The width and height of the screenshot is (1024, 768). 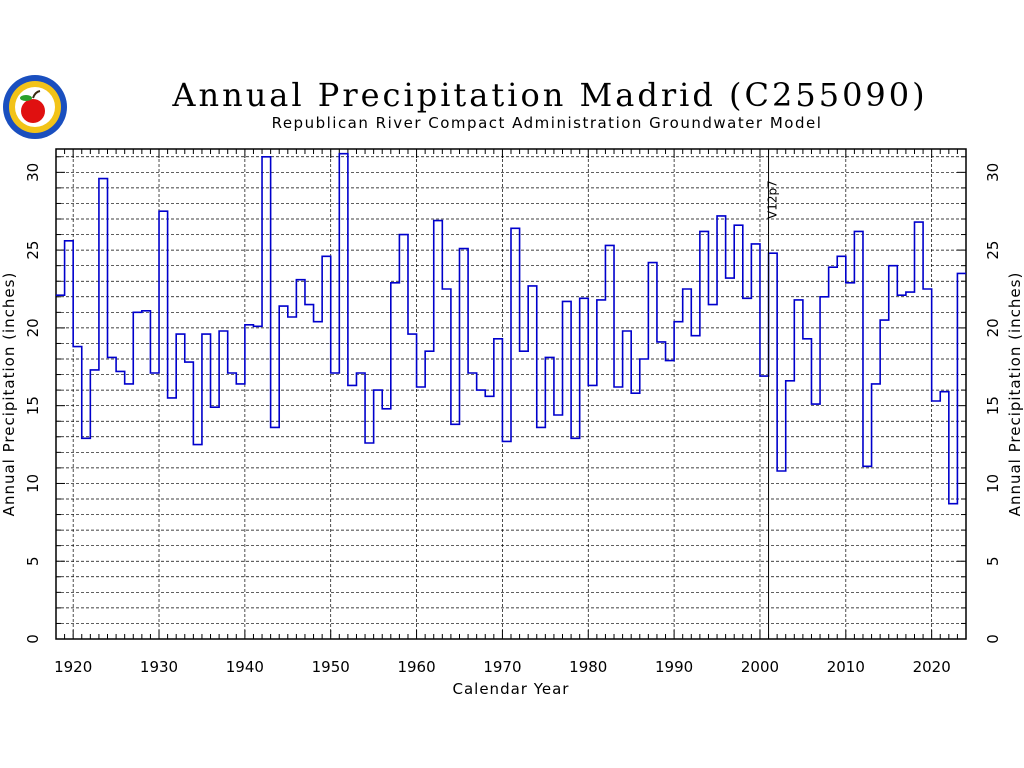 What do you see at coordinates (932, 667) in the screenshot?
I see `x-tick-label: 2020` at bounding box center [932, 667].